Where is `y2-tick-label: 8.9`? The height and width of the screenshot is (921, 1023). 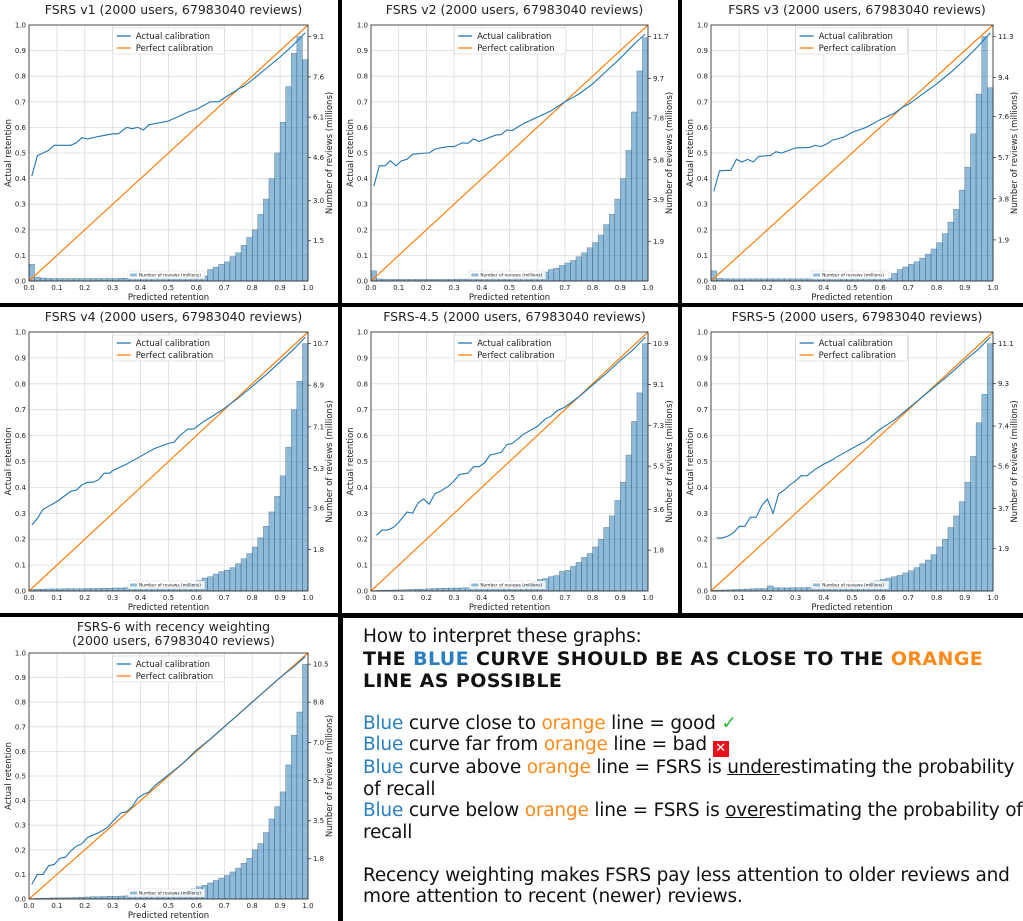
y2-tick-label: 8.9 is located at coordinates (318, 386).